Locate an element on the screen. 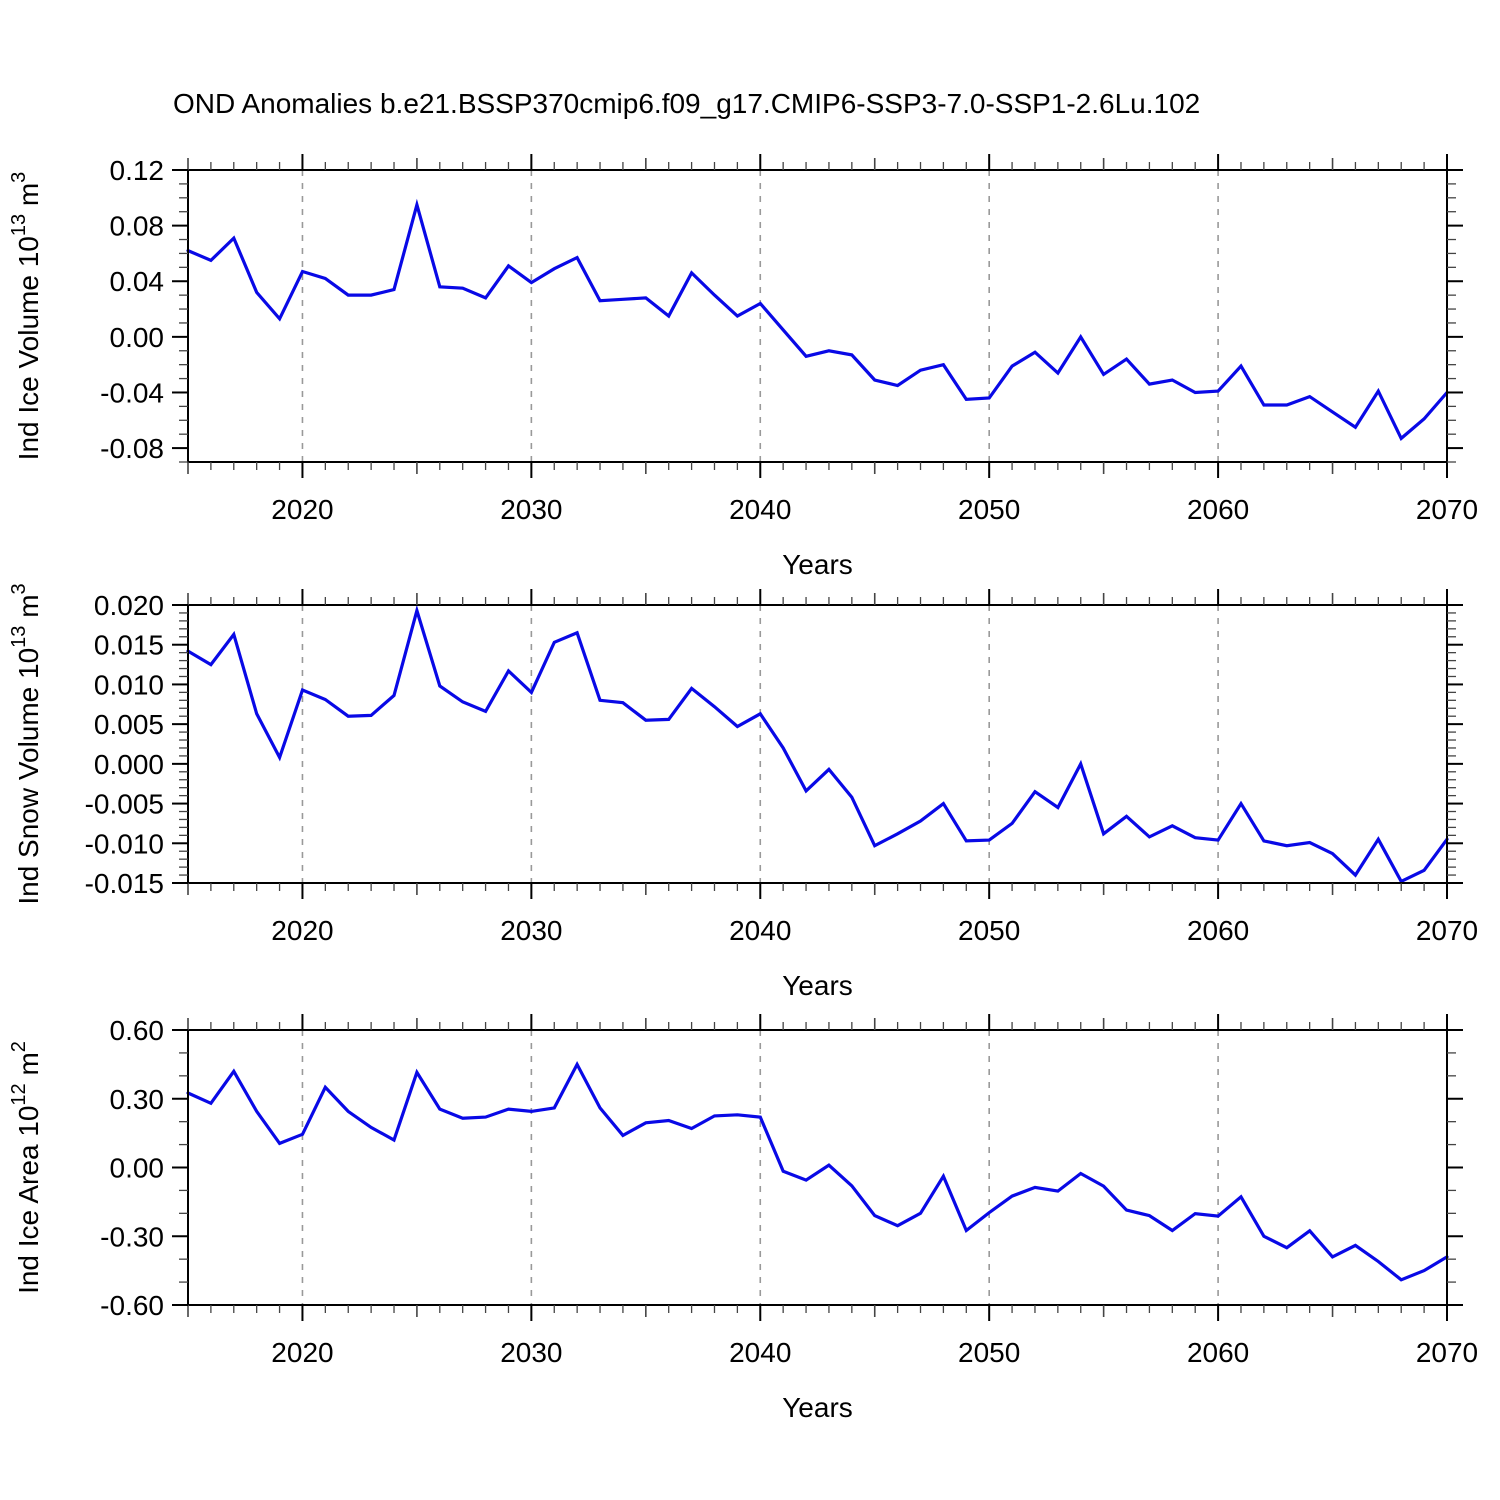 The width and height of the screenshot is (1500, 1500). y-tick-label: 0.60 is located at coordinates (137, 1030).